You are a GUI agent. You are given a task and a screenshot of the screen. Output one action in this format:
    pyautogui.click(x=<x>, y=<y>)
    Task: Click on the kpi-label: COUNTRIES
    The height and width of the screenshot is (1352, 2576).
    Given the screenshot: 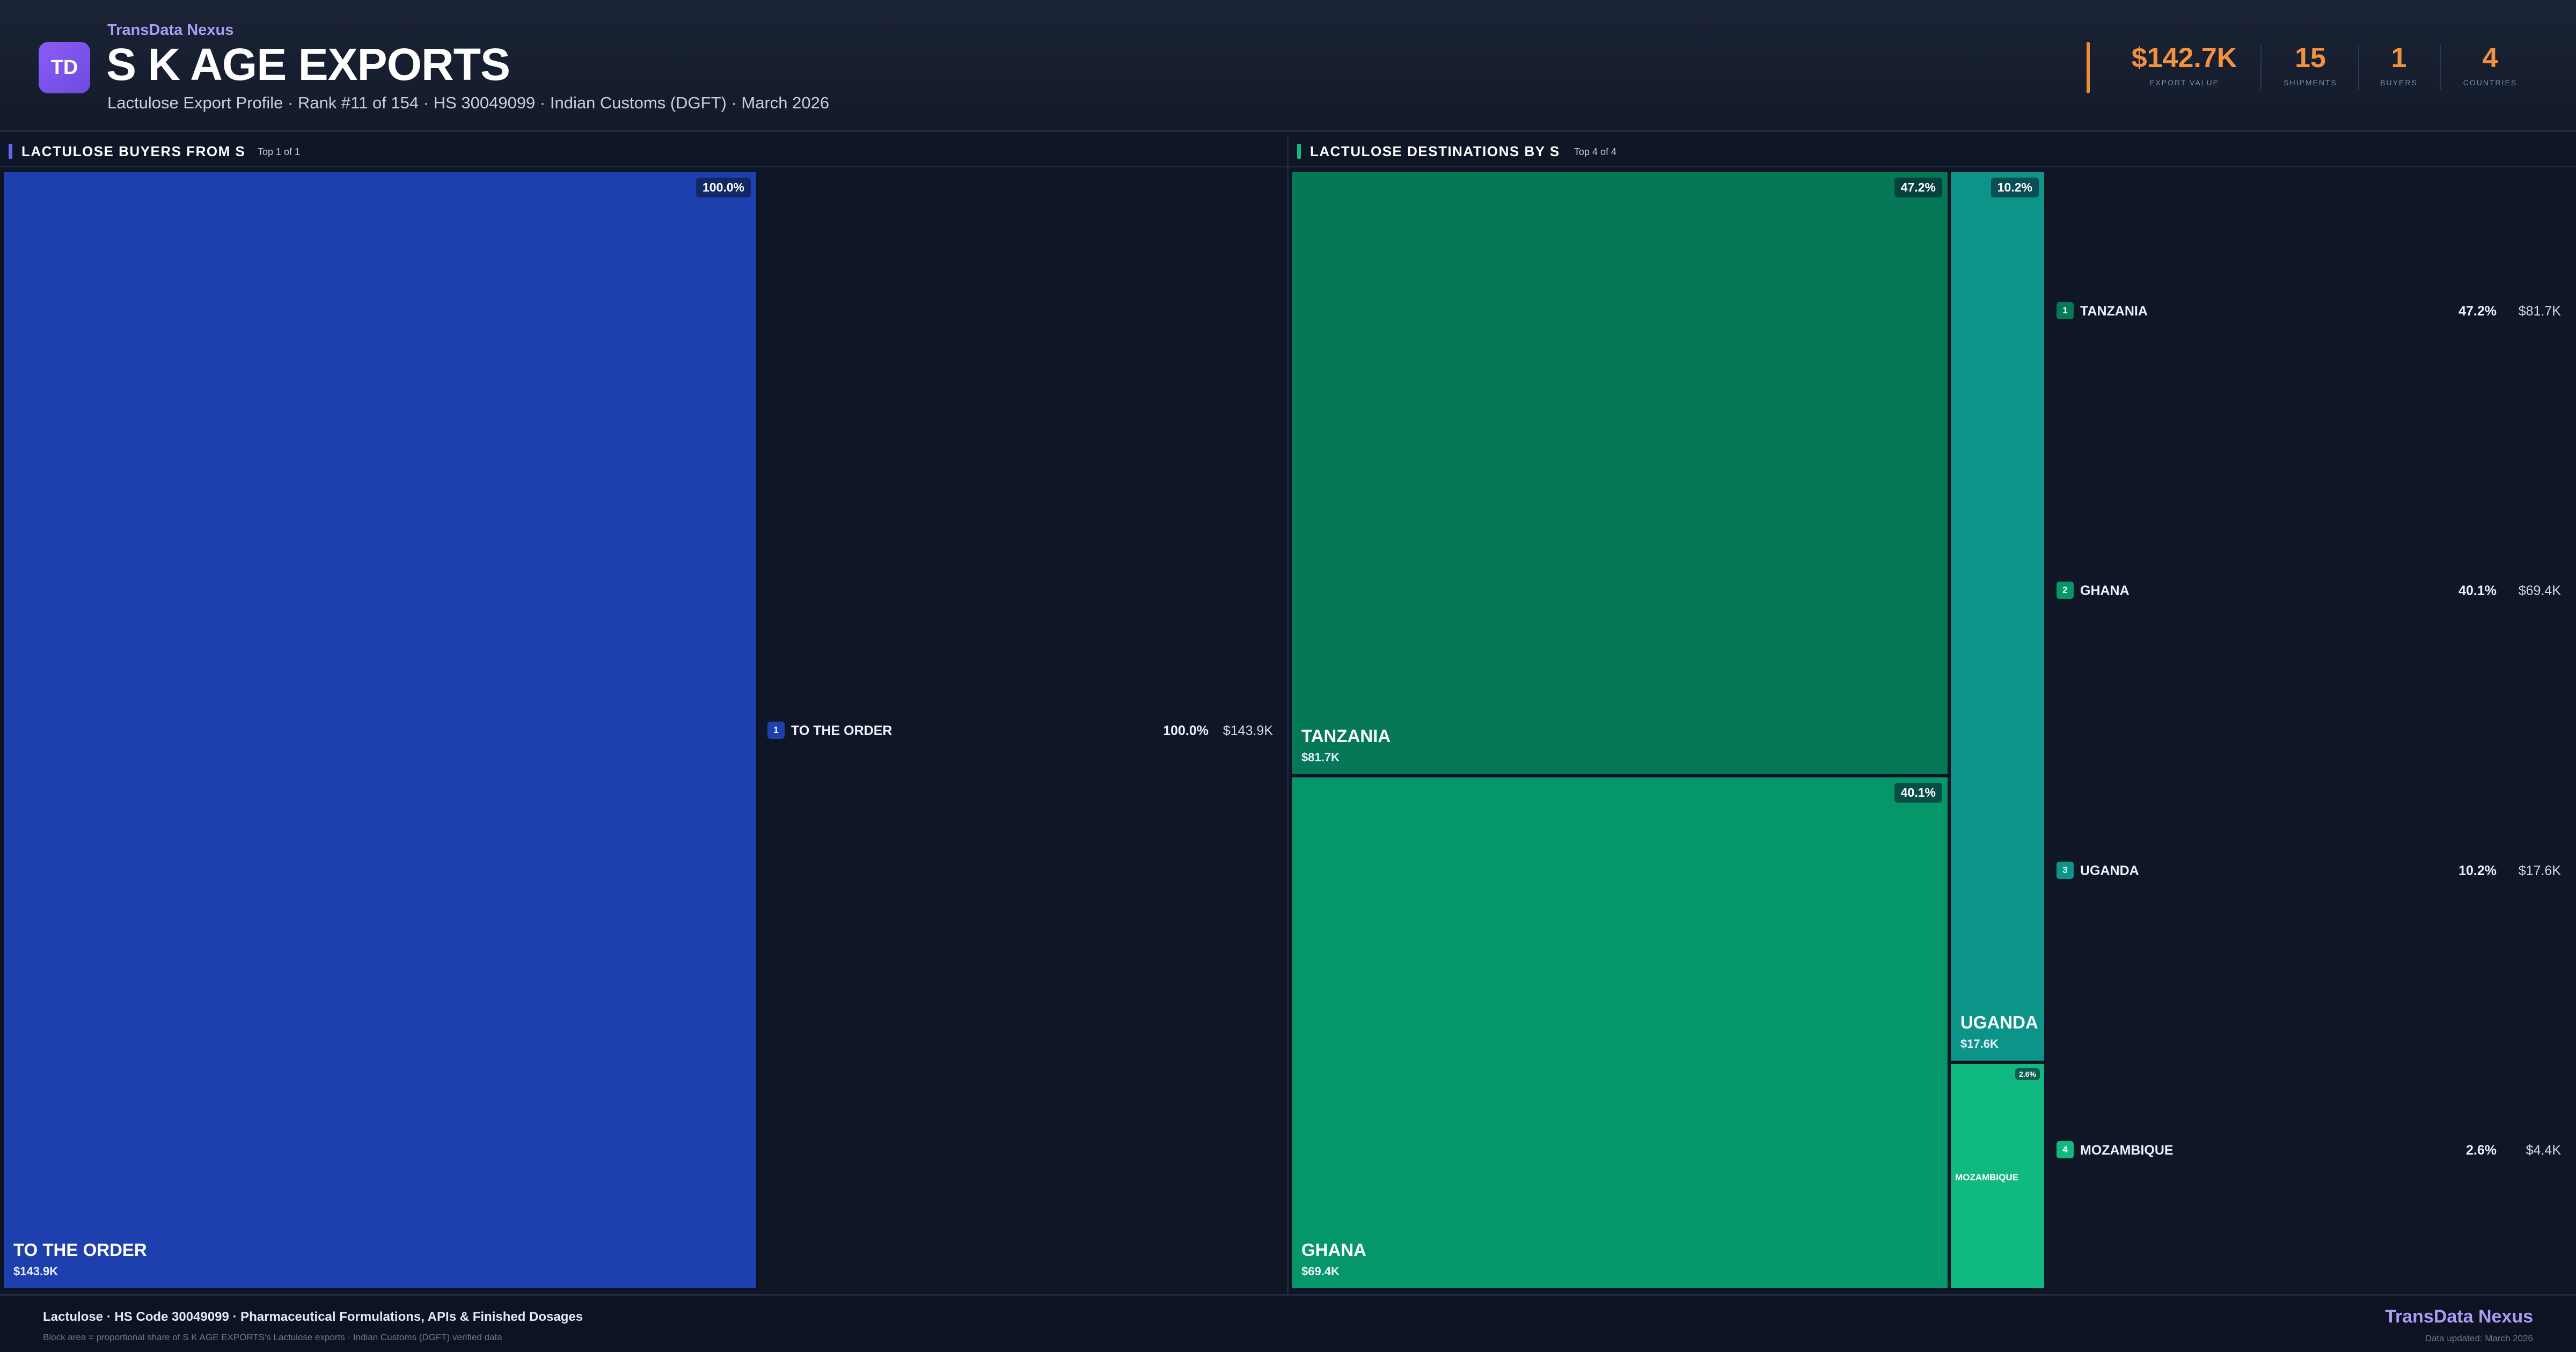 What is the action you would take?
    pyautogui.click(x=2490, y=82)
    